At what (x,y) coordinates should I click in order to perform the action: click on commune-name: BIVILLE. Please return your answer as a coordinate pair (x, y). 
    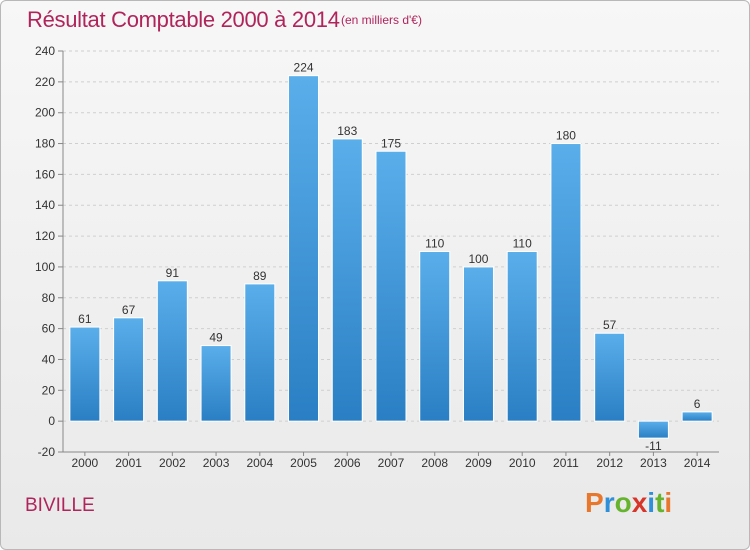
    Looking at the image, I should click on (60, 505).